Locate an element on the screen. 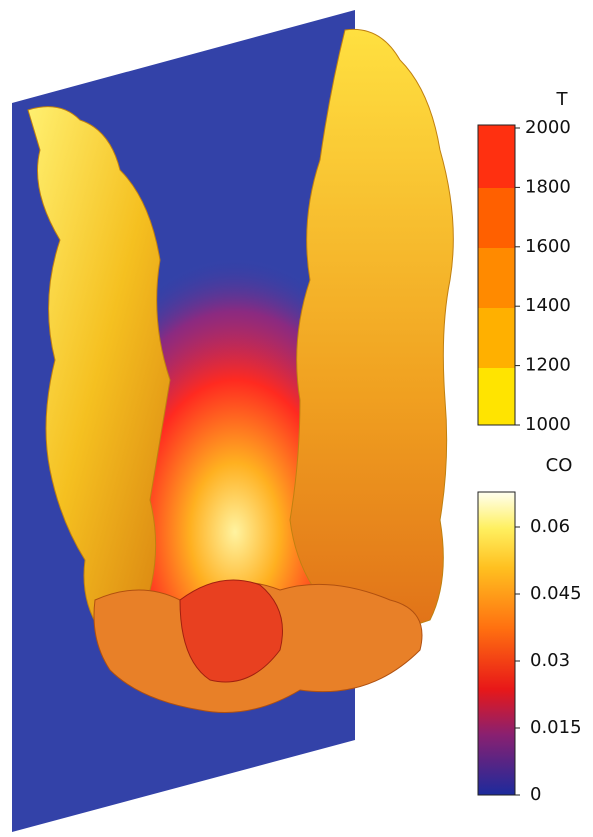  tick-label: 1400 is located at coordinates (548, 305).